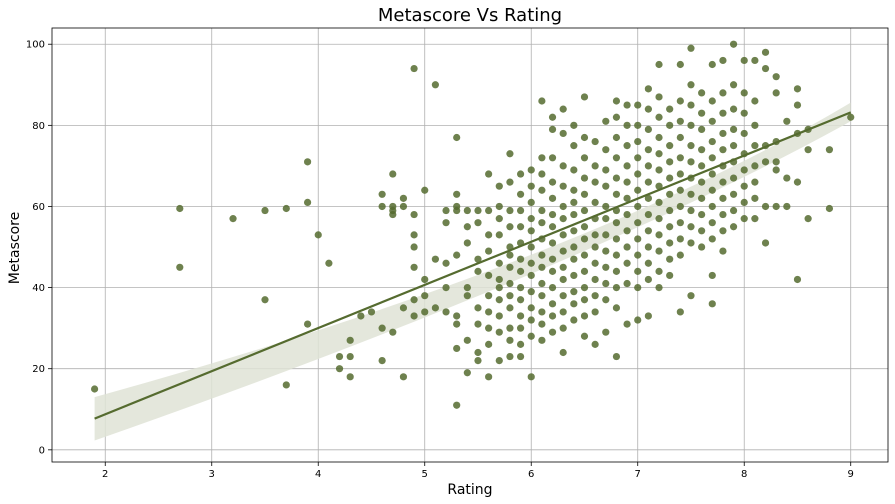  What do you see at coordinates (478, 471) in the screenshot?
I see `x-axis-ticks: 2 3 4 5 6 7 8 9` at bounding box center [478, 471].